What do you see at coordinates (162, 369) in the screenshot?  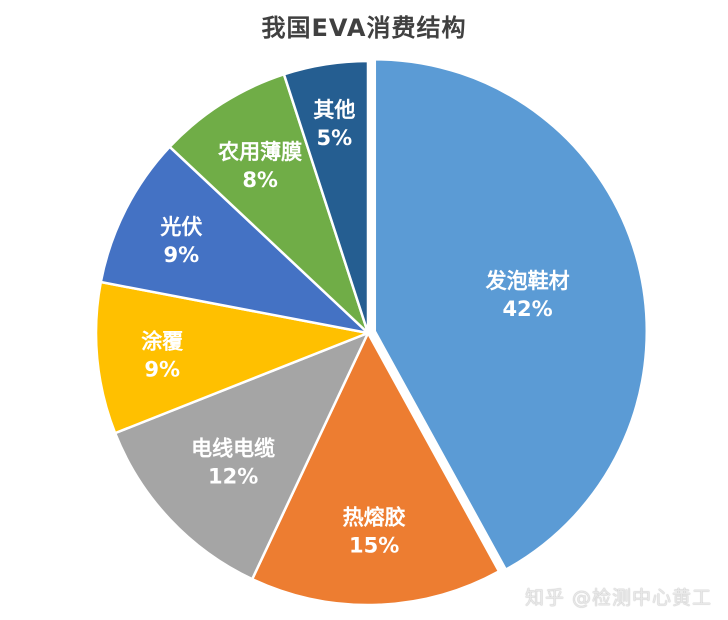 I see `slice-label-value-4: 9%` at bounding box center [162, 369].